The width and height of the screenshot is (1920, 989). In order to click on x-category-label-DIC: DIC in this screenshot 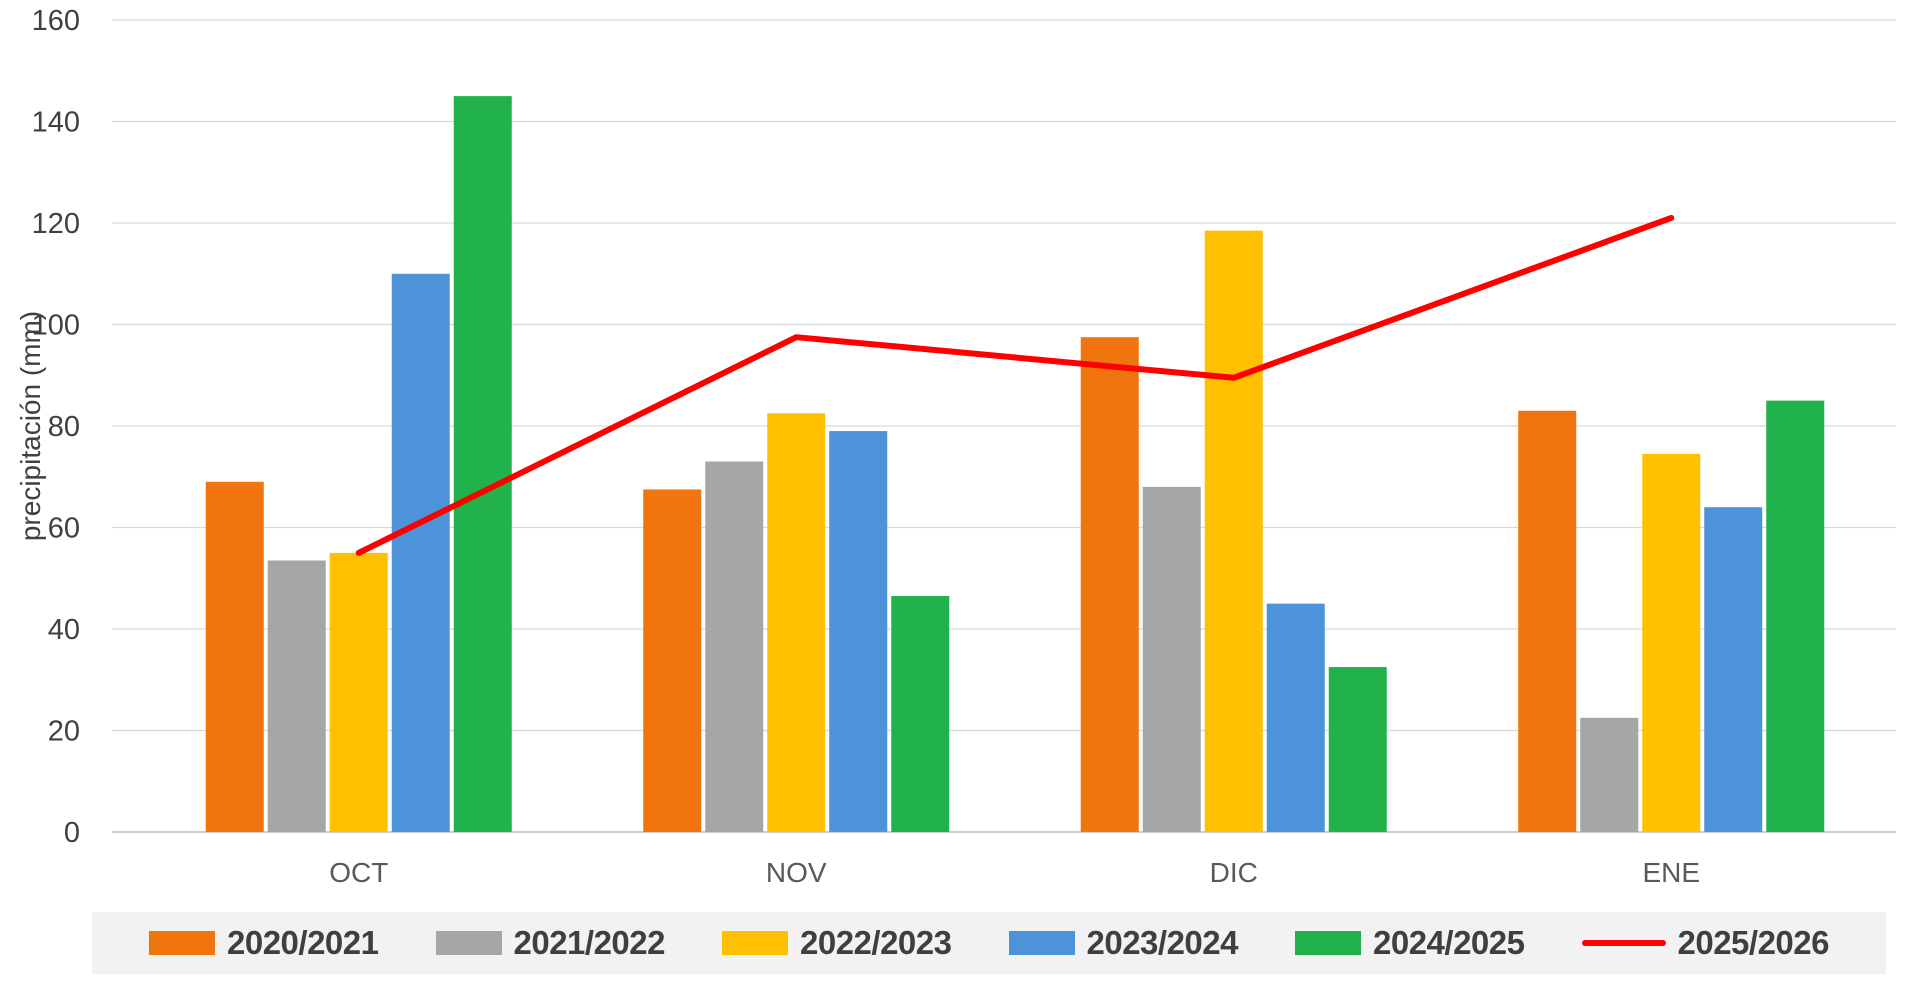, I will do `click(1234, 872)`.